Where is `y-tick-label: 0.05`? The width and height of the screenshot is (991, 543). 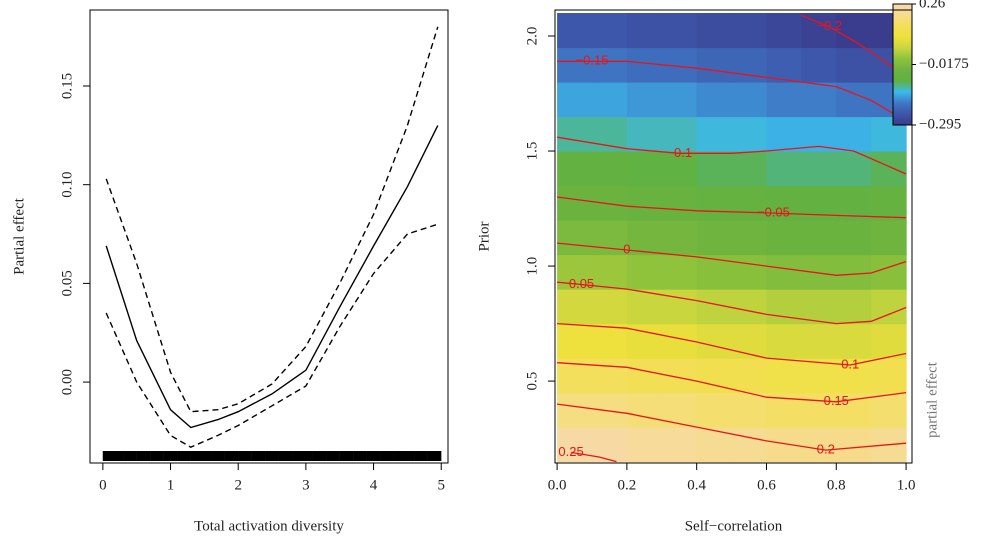 y-tick-label: 0.05 is located at coordinates (67, 283).